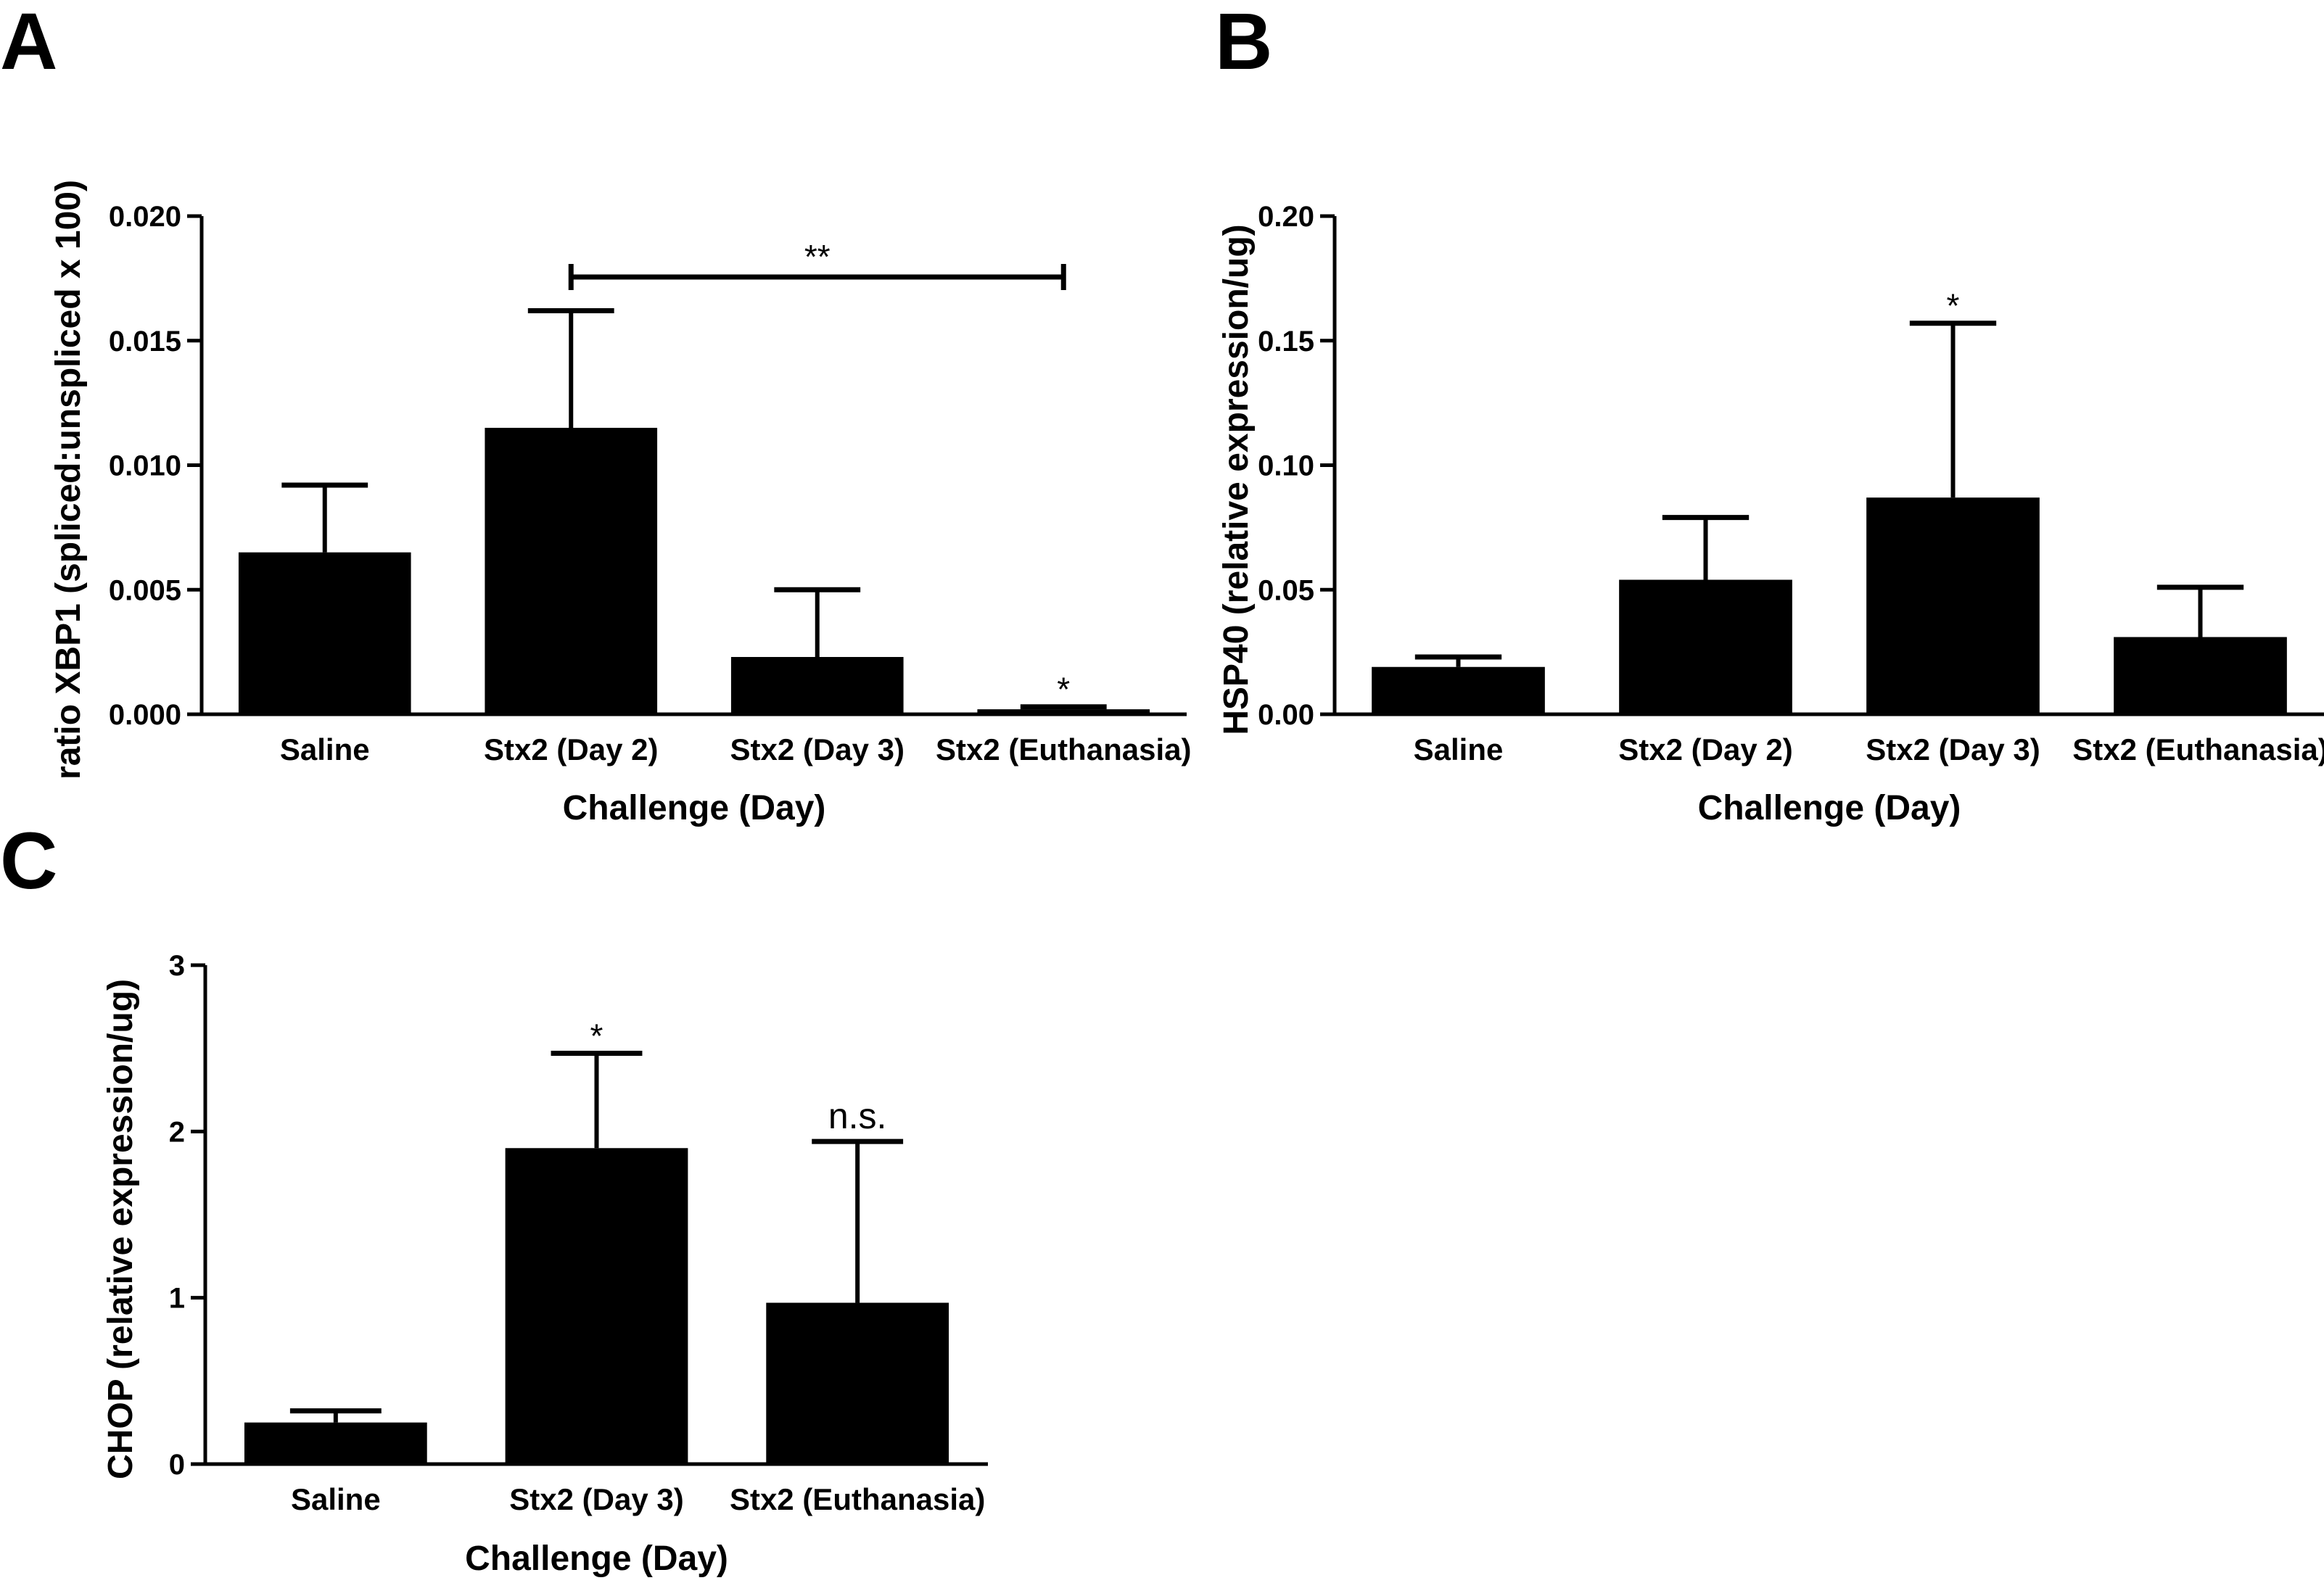  What do you see at coordinates (1286, 715) in the screenshot?
I see `y-tick-label: 0.00` at bounding box center [1286, 715].